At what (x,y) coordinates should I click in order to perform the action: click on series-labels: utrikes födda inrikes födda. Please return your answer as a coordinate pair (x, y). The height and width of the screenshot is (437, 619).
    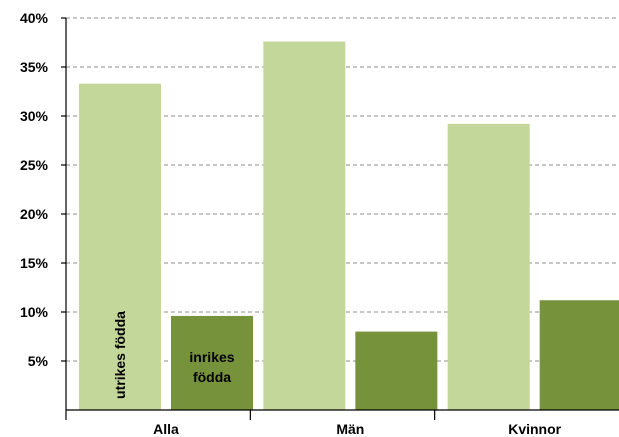
    Looking at the image, I should click on (173, 355).